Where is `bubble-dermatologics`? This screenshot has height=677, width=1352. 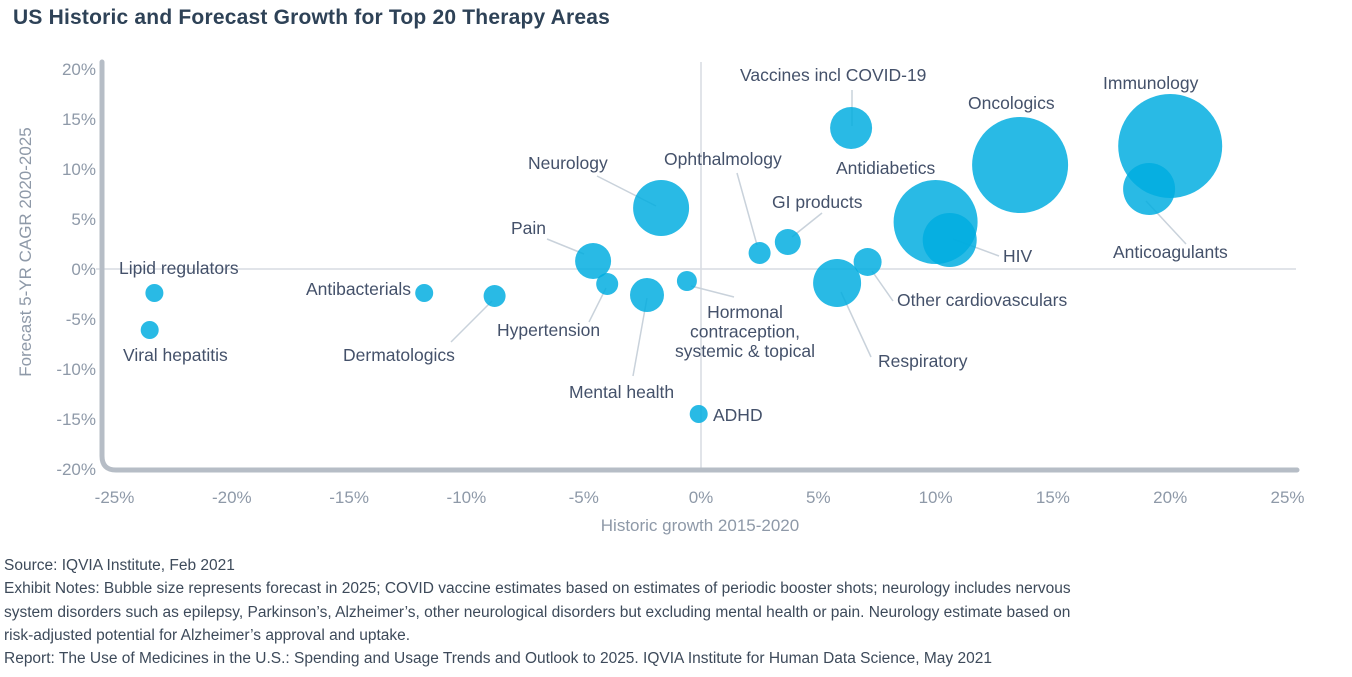 bubble-dermatologics is located at coordinates (494, 296).